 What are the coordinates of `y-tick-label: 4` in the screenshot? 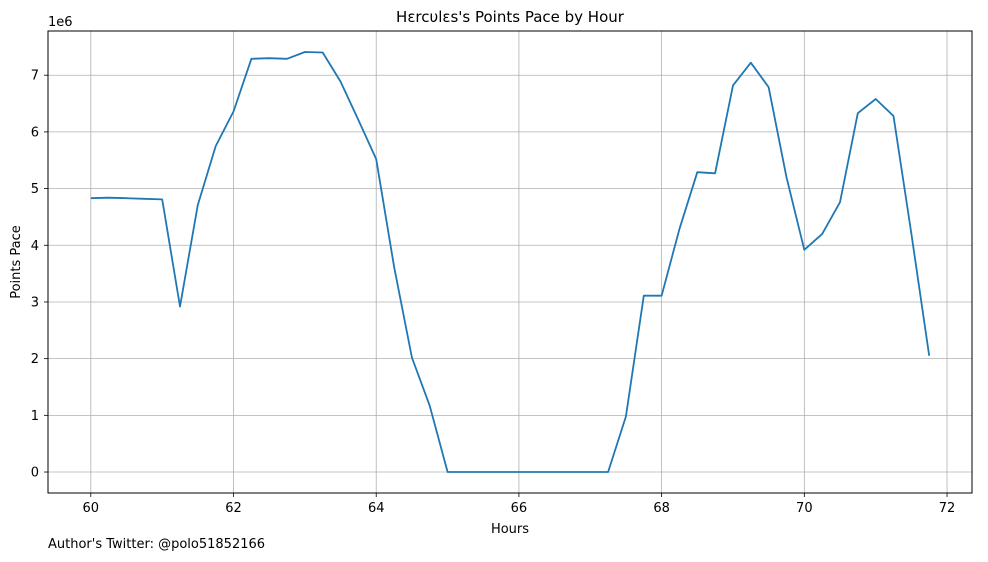 It's located at (35, 246).